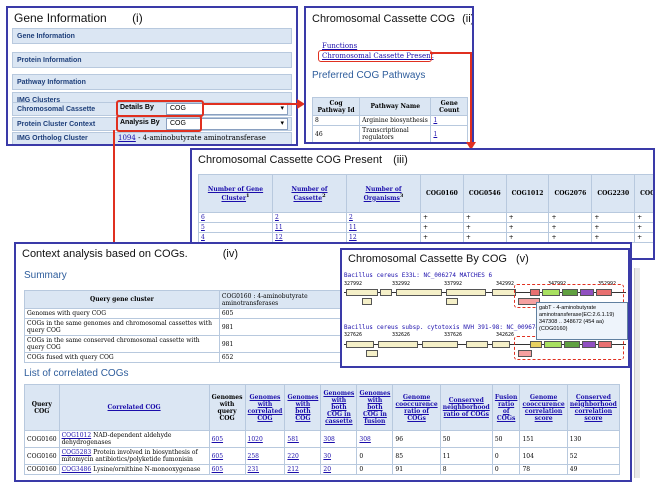 The width and height of the screenshot is (661, 488). What do you see at coordinates (255, 439) in the screenshot?
I see `value-link: 1020` at bounding box center [255, 439].